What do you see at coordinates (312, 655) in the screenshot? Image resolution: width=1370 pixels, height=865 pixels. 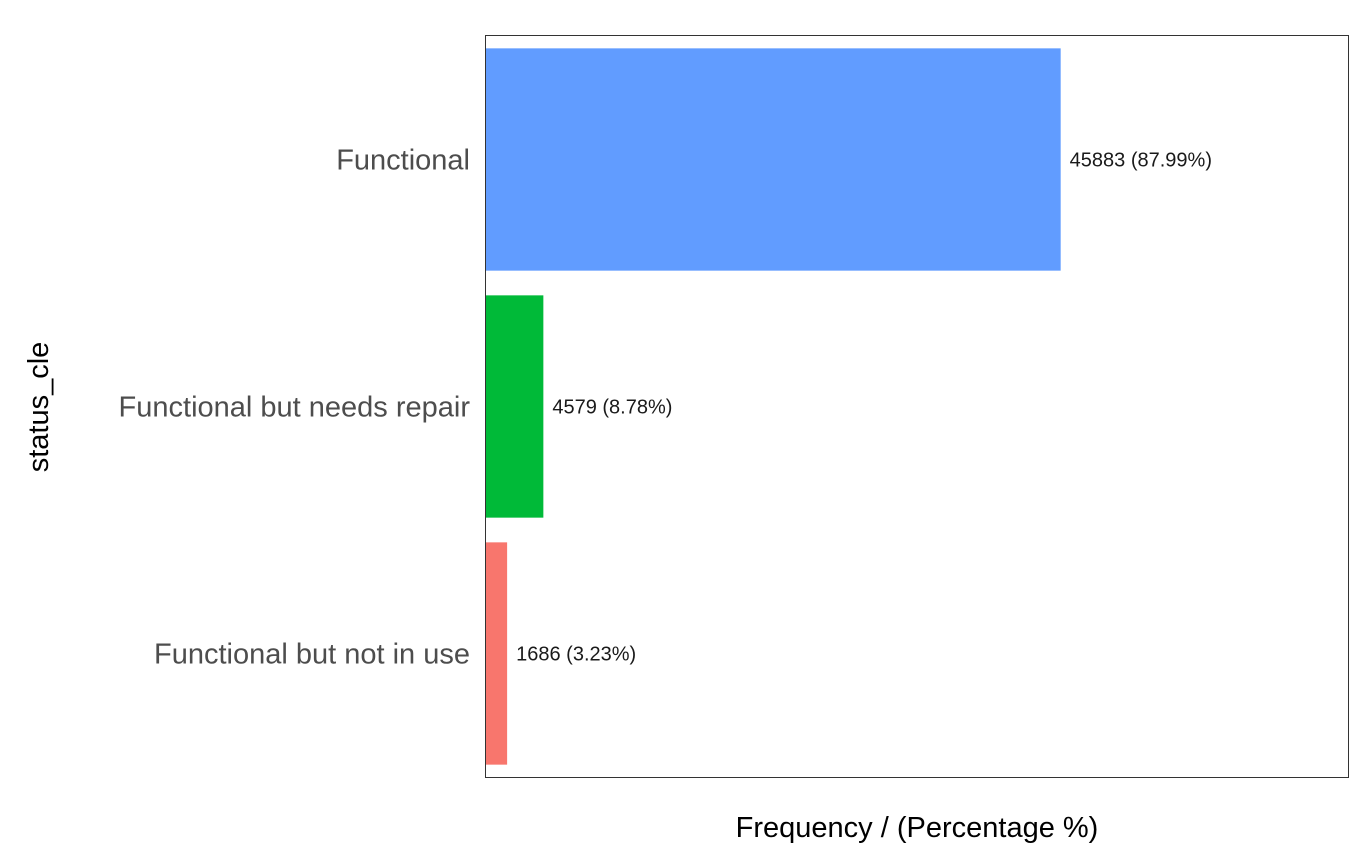 I see `category-tick-label: Functional but not in use` at bounding box center [312, 655].